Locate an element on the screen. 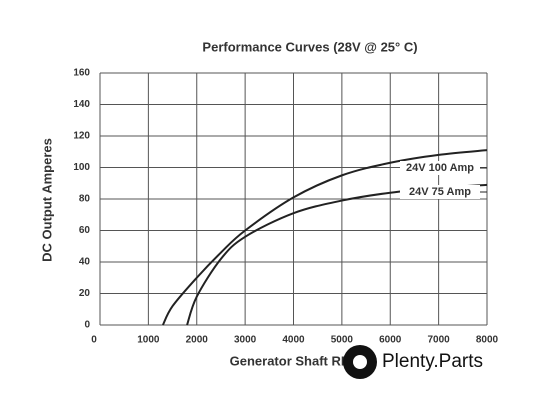 This screenshot has height=400, width=557. y-tick-label: 20 is located at coordinates (85, 293).